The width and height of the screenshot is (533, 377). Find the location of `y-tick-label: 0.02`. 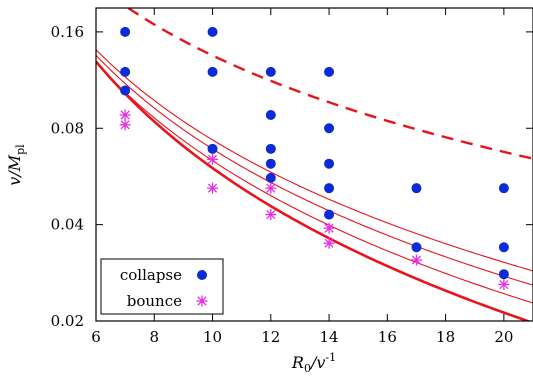

y-tick-label: 0.02 is located at coordinates (67, 321).